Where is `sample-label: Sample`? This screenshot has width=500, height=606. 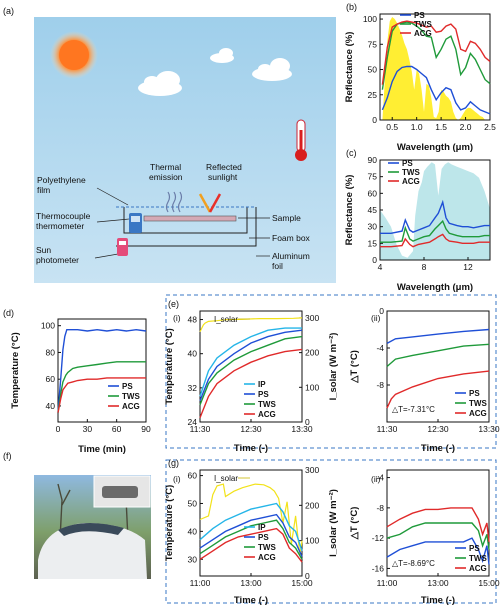
sample-label: Sample is located at coordinates (286, 218).